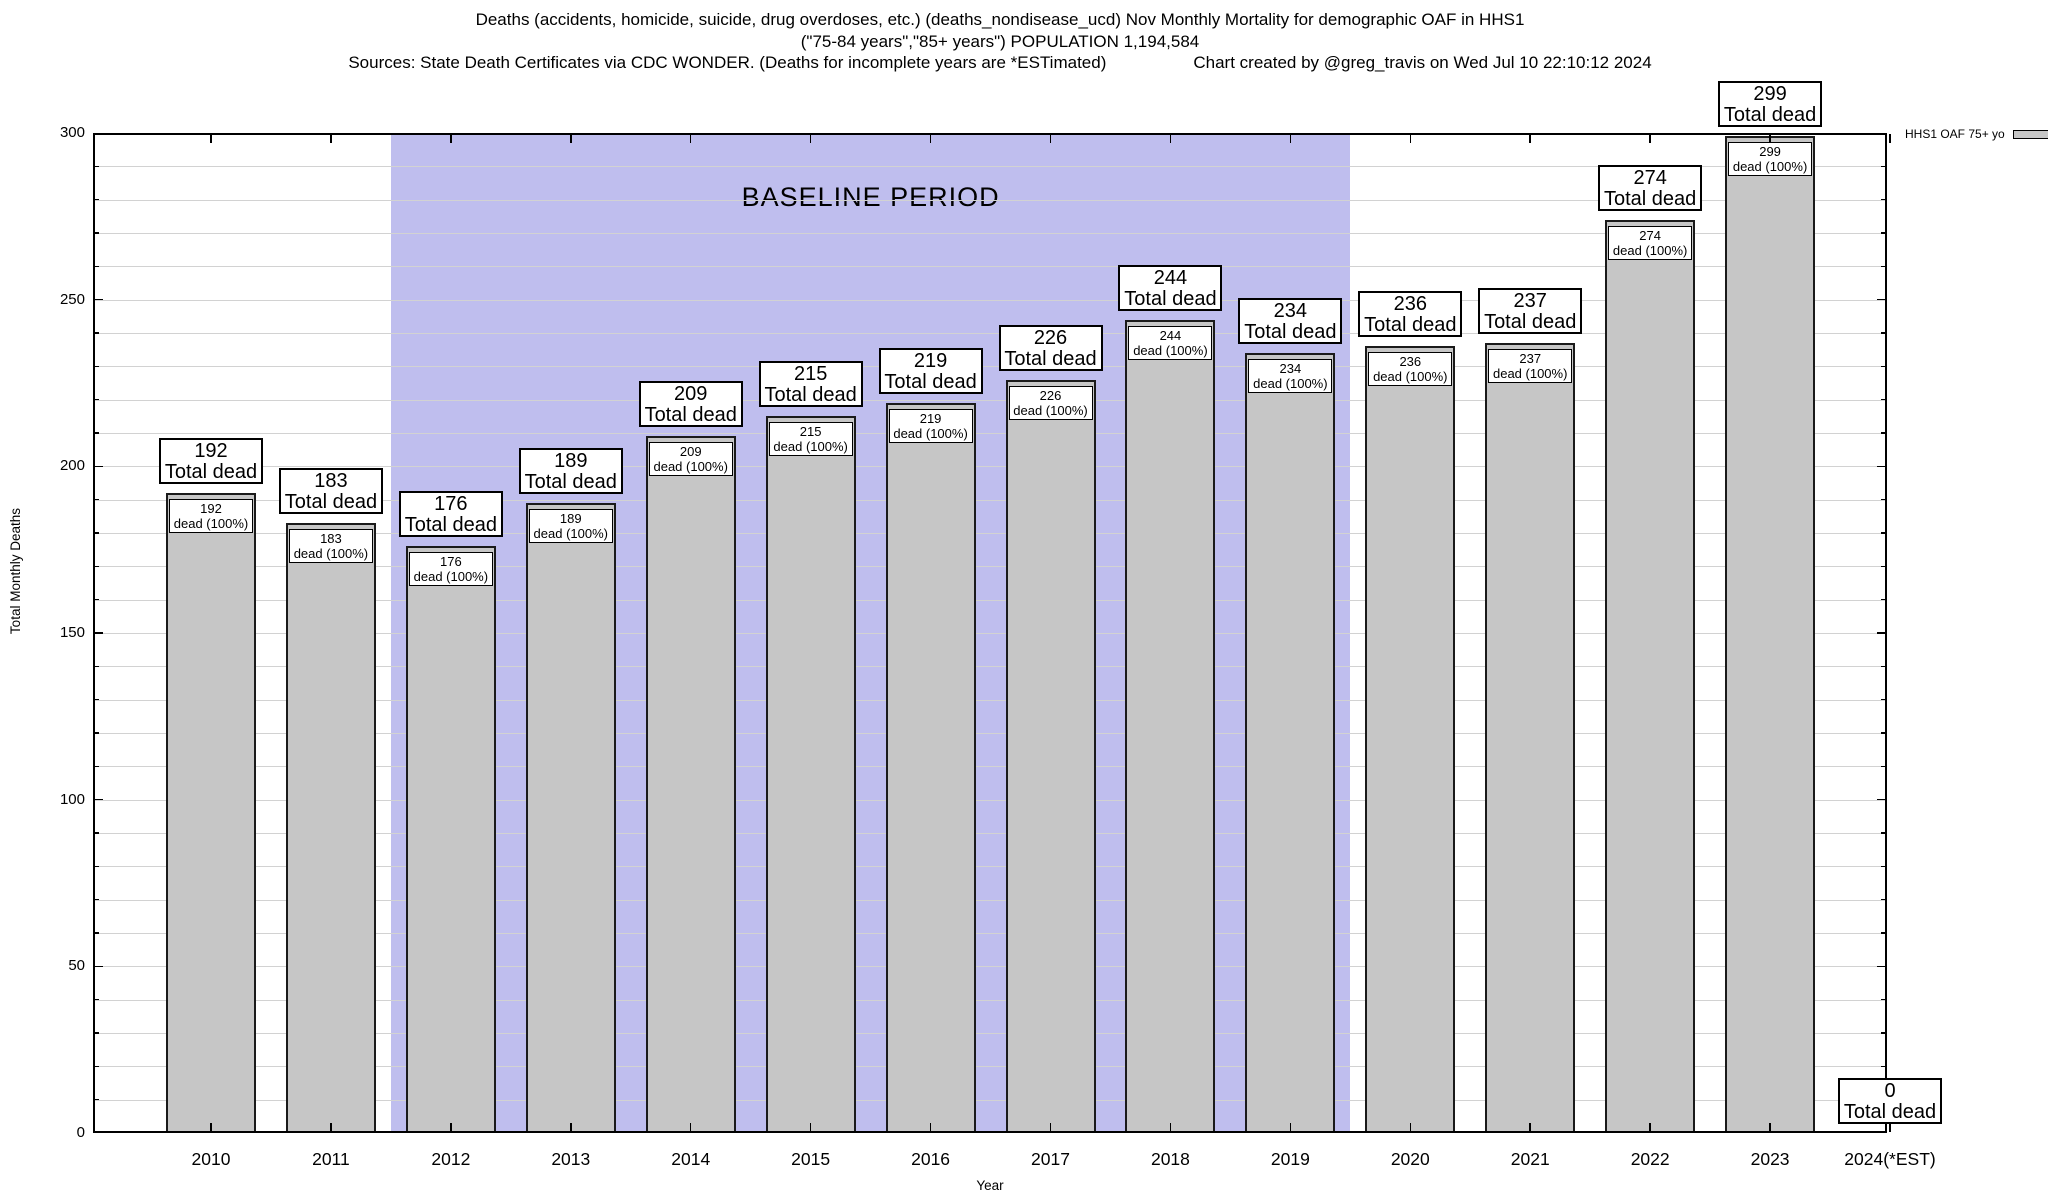 This screenshot has height=1200, width=2048. What do you see at coordinates (1530, 1127) in the screenshot?
I see `x-tick-bottom-2021` at bounding box center [1530, 1127].